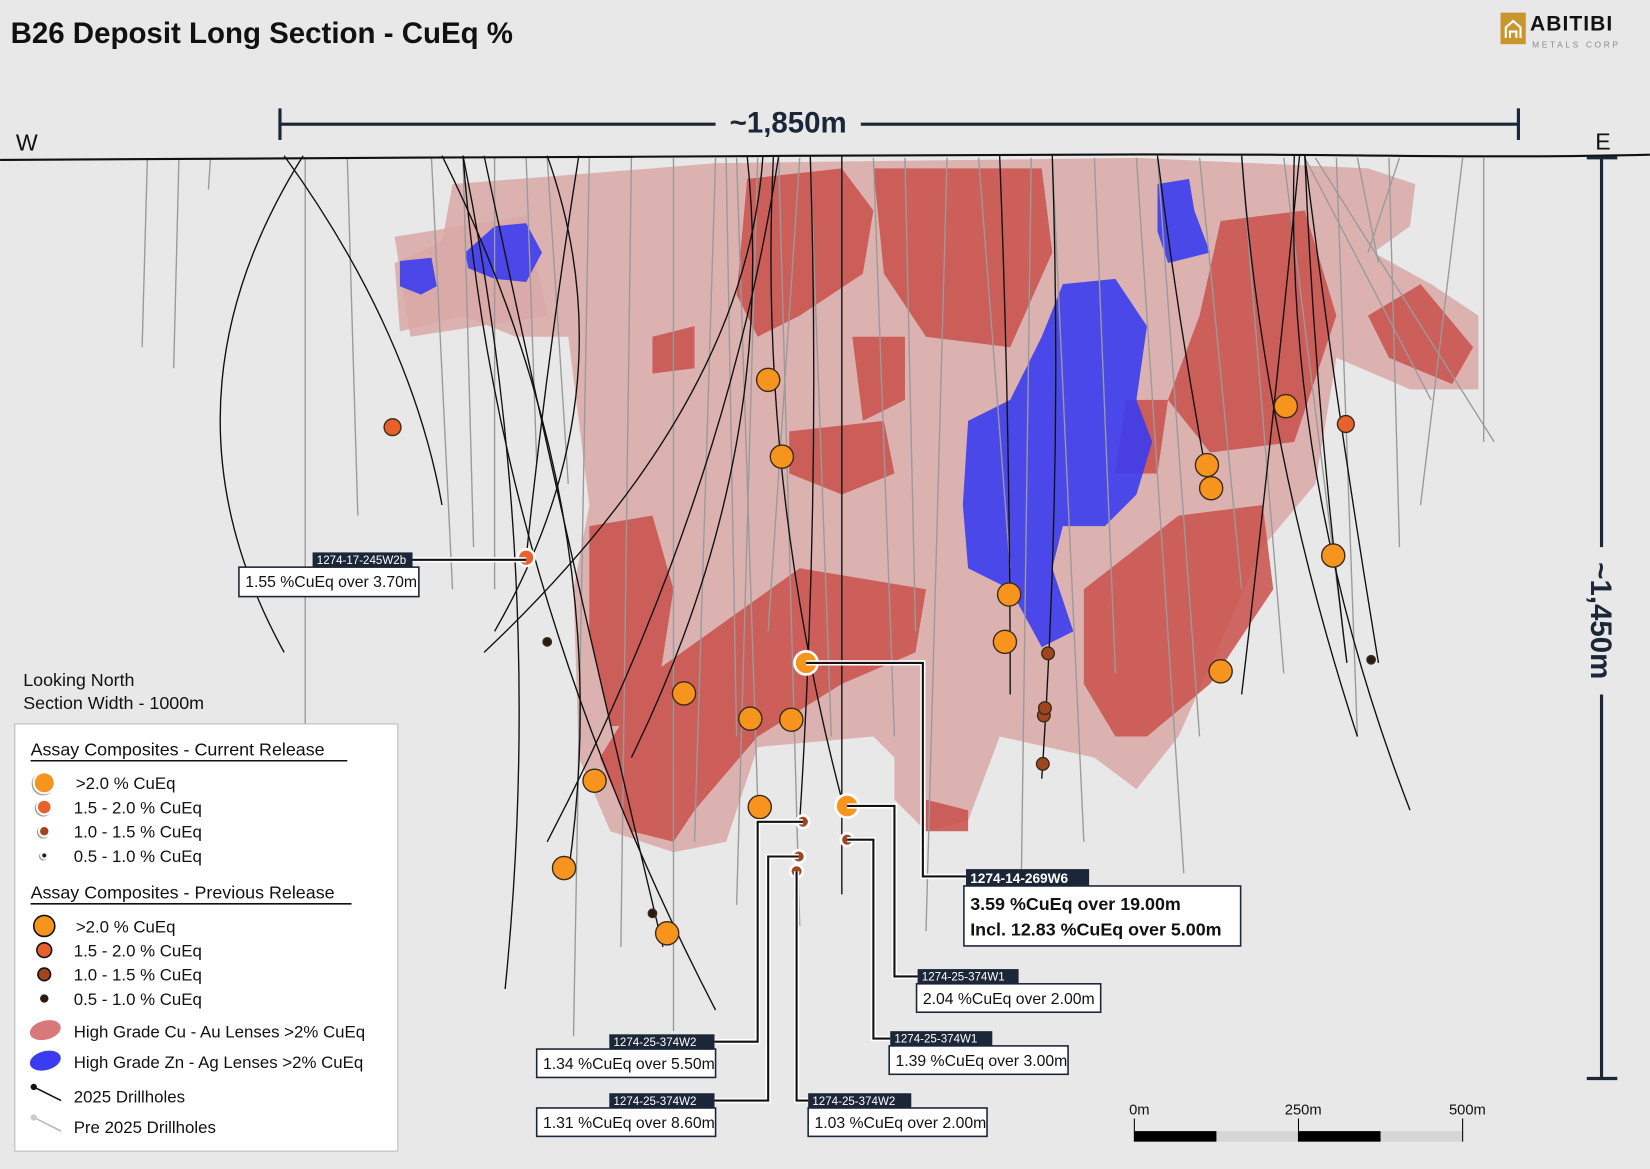  What do you see at coordinates (958, 956) in the screenshot?
I see `callout: 1274-25-374W1 1.39 %CuEq over 3.00m` at bounding box center [958, 956].